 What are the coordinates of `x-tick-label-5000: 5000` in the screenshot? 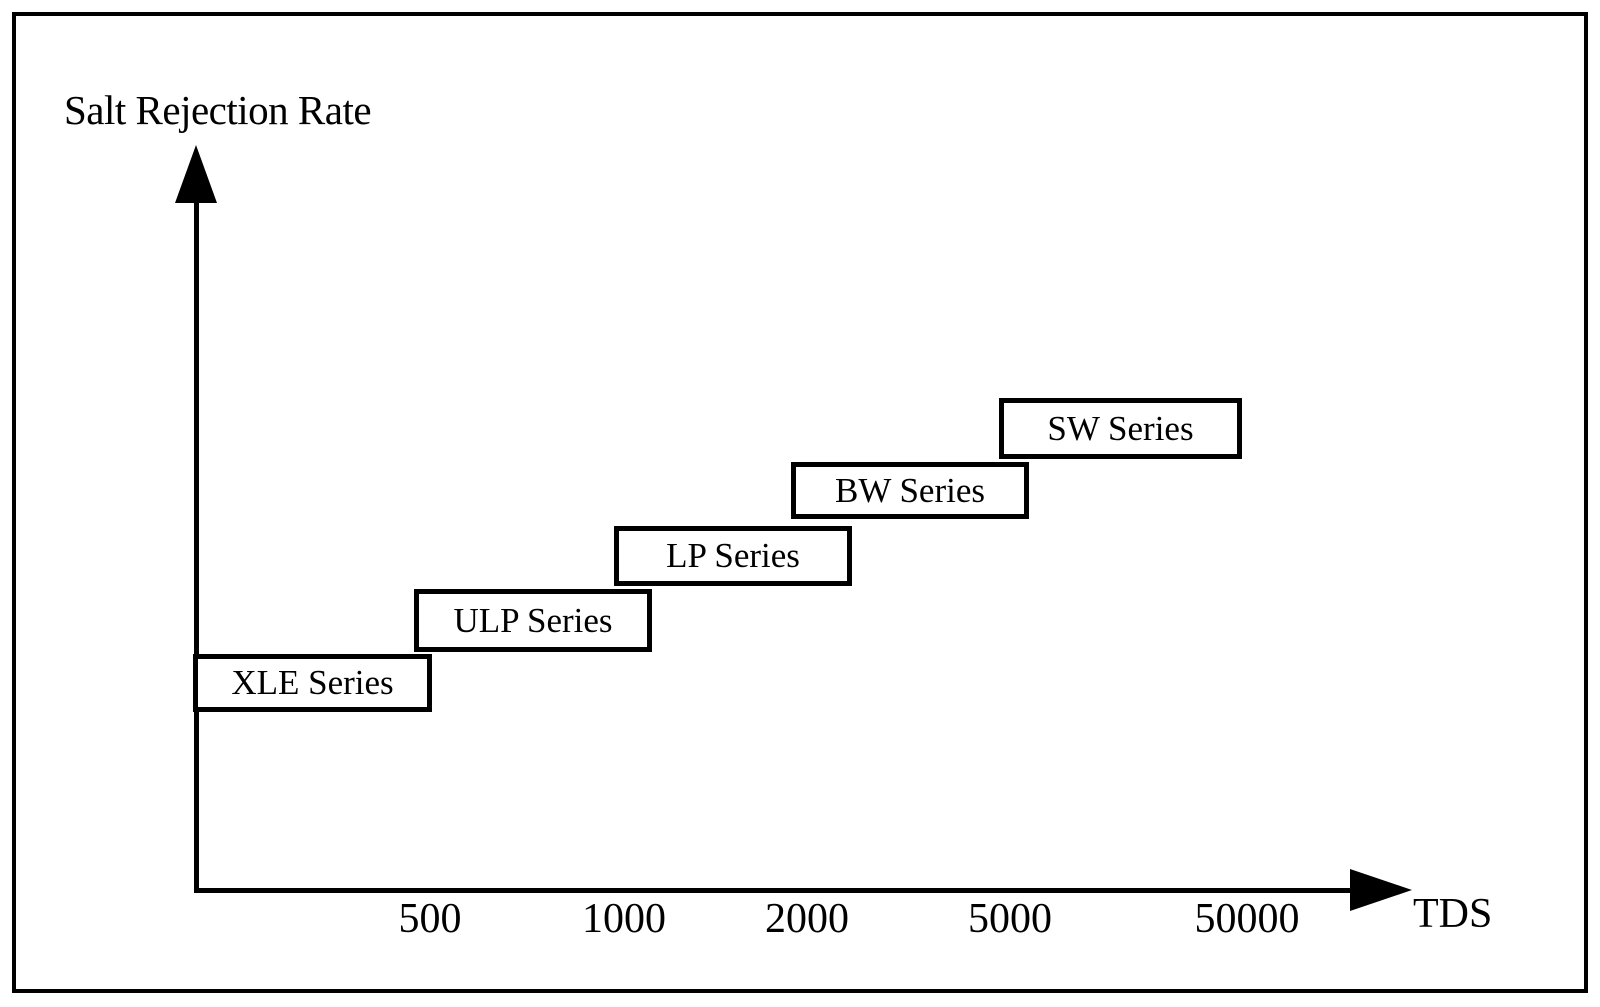 It's located at (1010, 919).